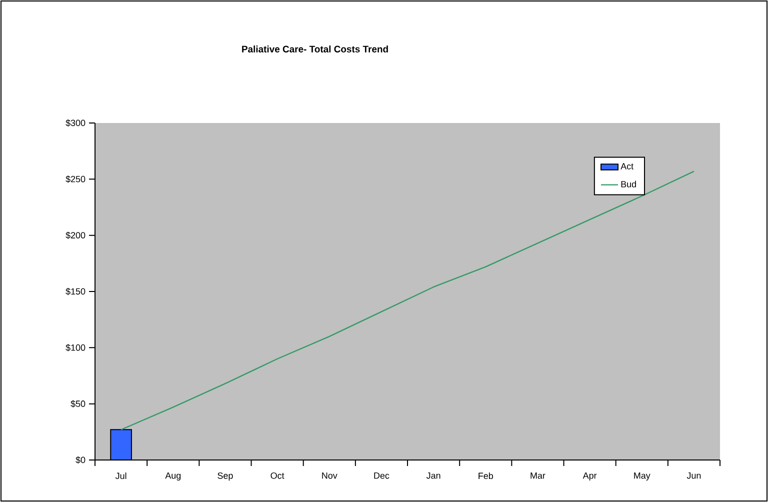  Describe the element at coordinates (78, 404) in the screenshot. I see `y-tick-label: $50` at that location.